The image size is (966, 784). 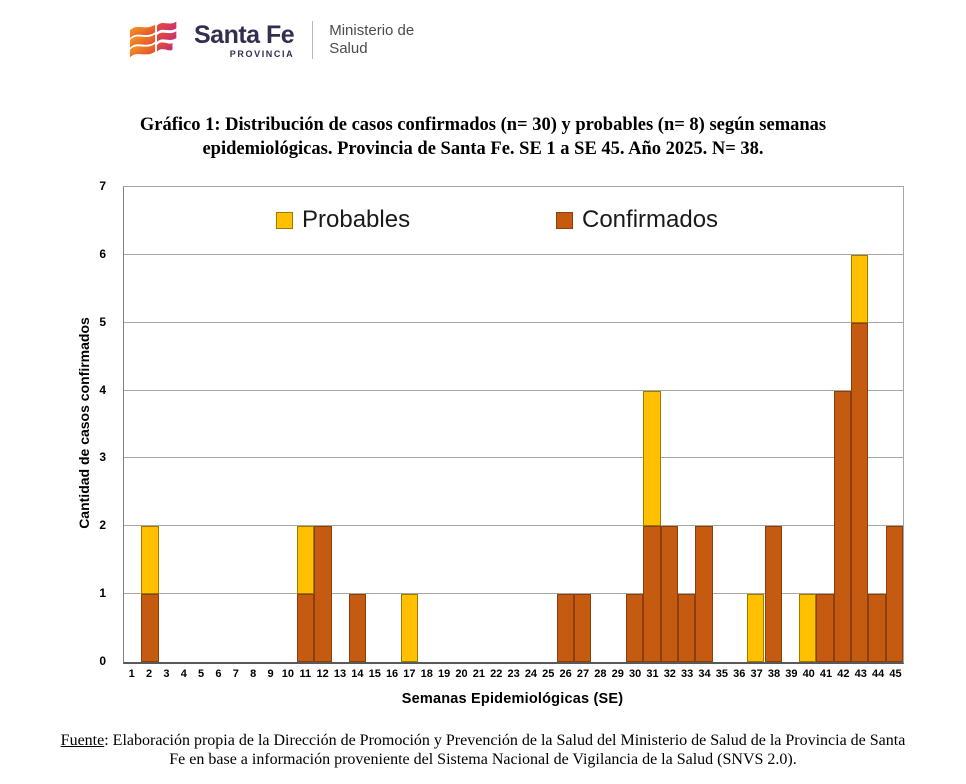 What do you see at coordinates (895, 674) in the screenshot?
I see `x-tick-label-45: 45` at bounding box center [895, 674].